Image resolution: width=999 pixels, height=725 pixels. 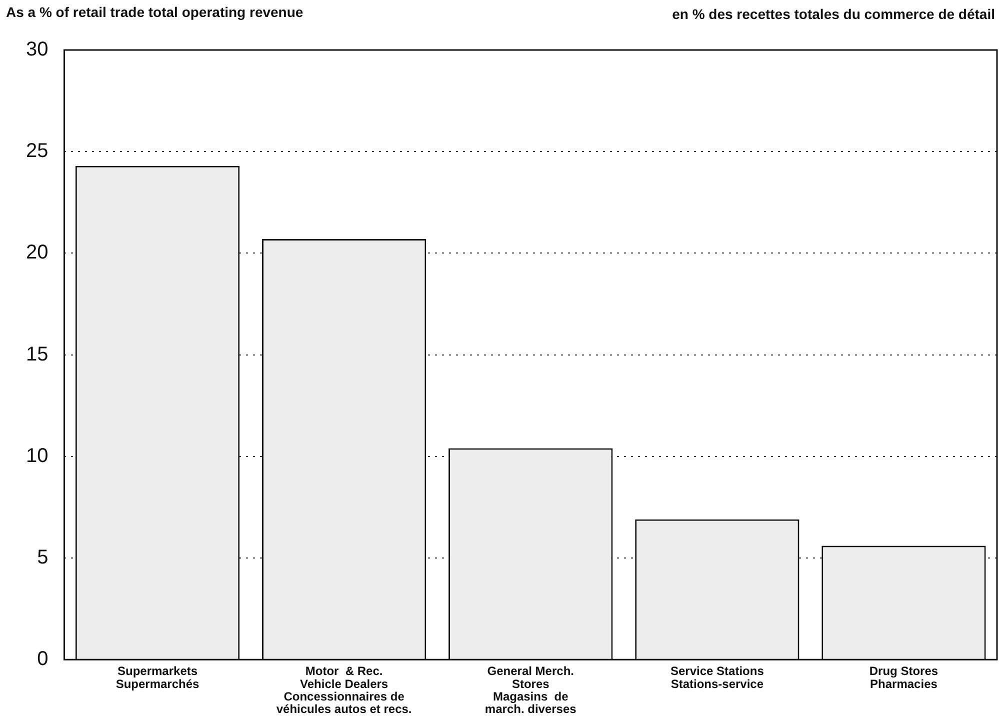 I want to click on x-tick-label: Drug Stores Pharmacies, so click(x=903, y=677).